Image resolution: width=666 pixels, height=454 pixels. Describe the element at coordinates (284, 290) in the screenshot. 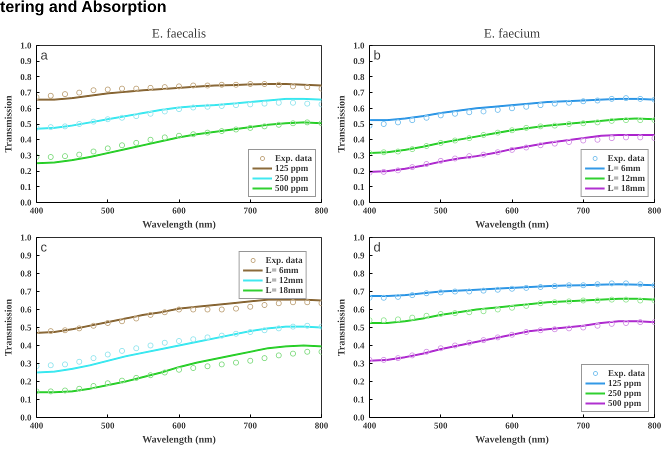

I see `legend-label: L= 18mm` at that location.